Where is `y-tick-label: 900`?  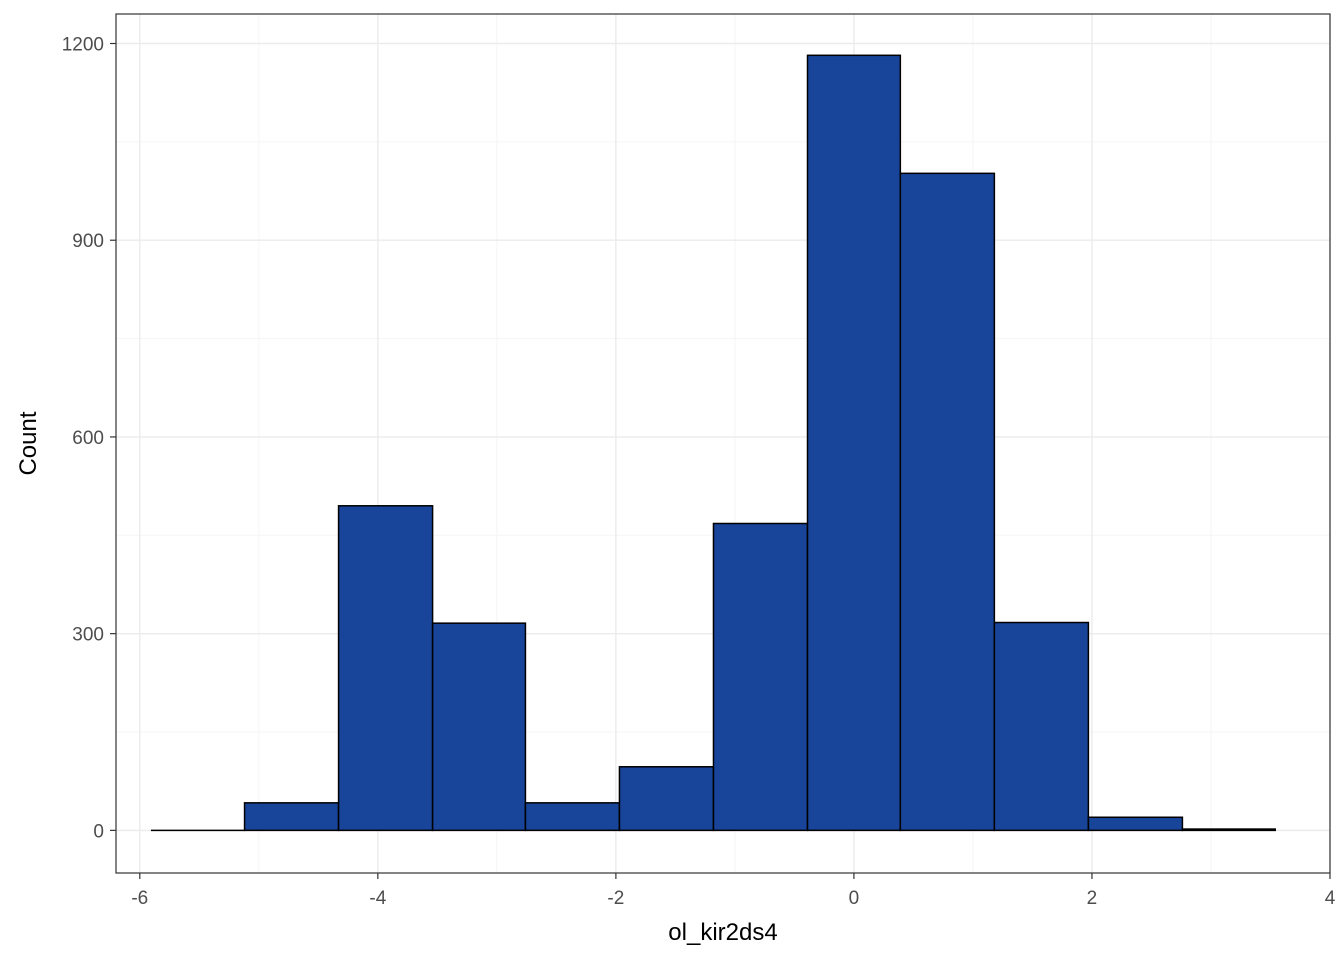
y-tick-label: 900 is located at coordinates (88, 241).